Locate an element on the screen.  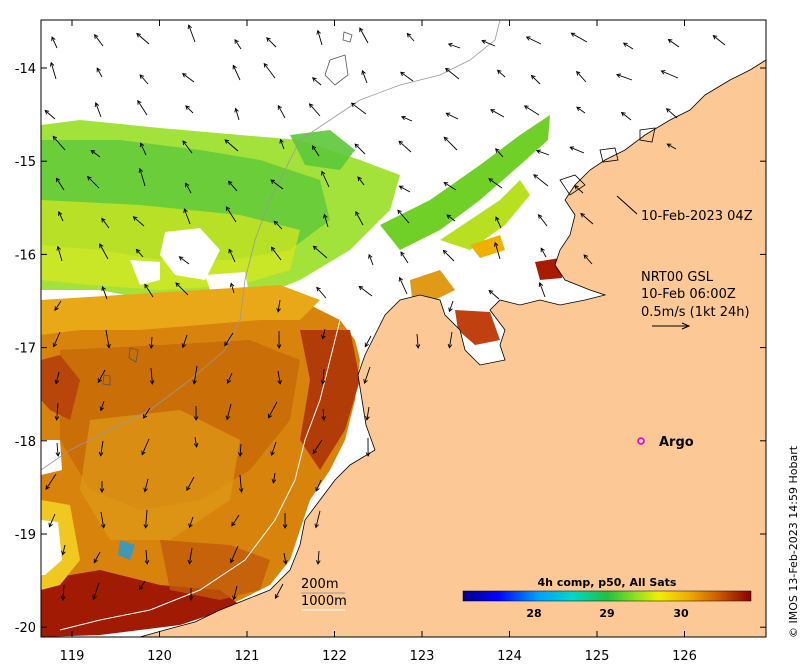
lon-tick-label: 120 is located at coordinates (159, 656).